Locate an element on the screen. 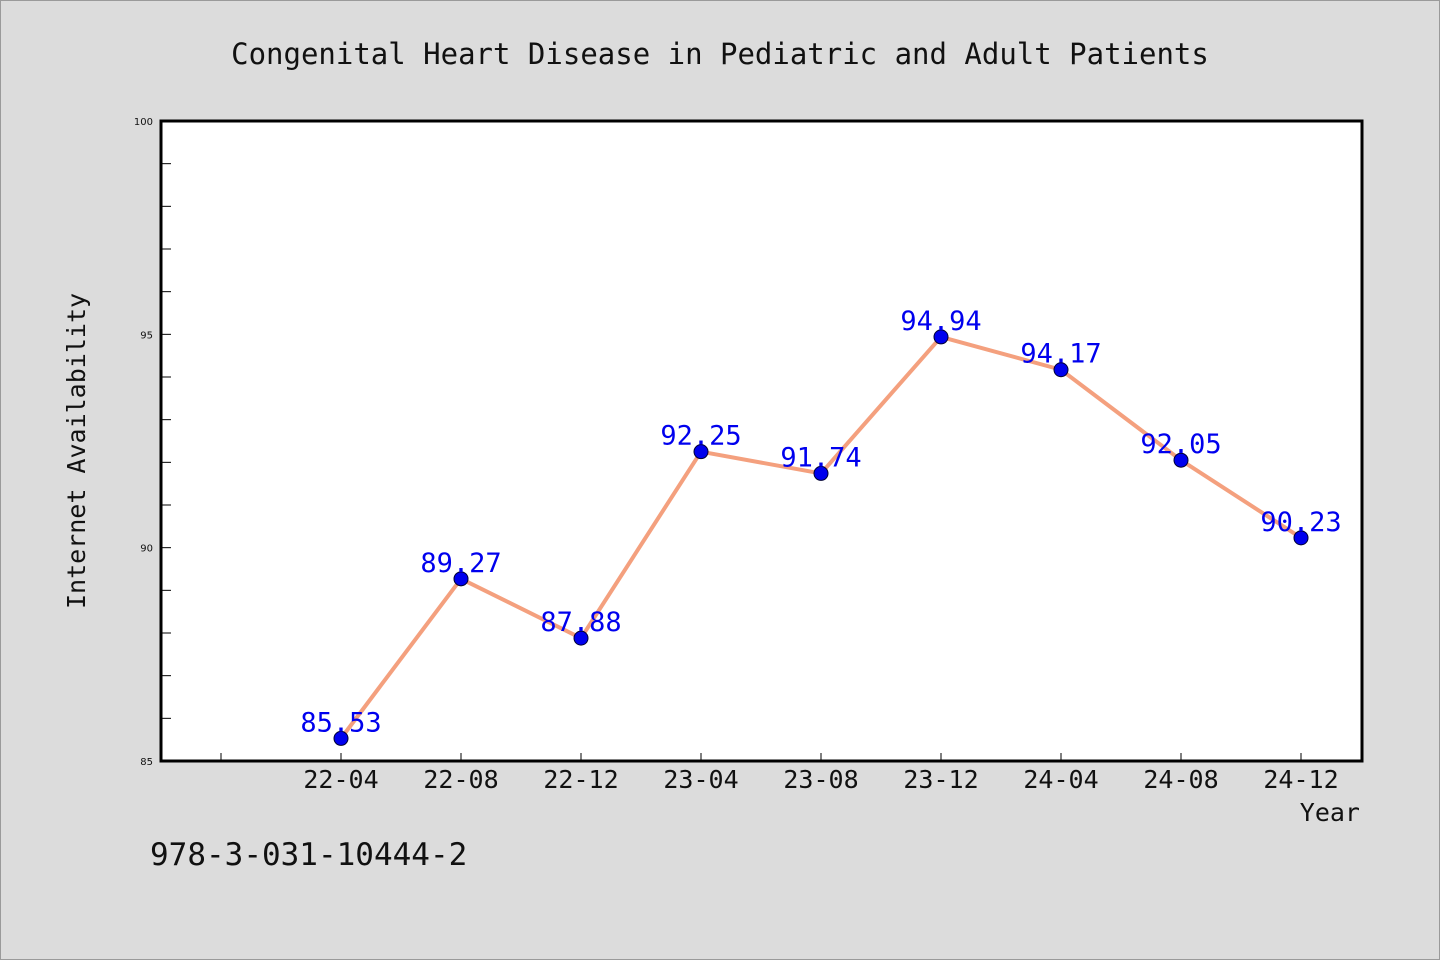  y-axis: 85 90 95 100 is located at coordinates (152, 442).